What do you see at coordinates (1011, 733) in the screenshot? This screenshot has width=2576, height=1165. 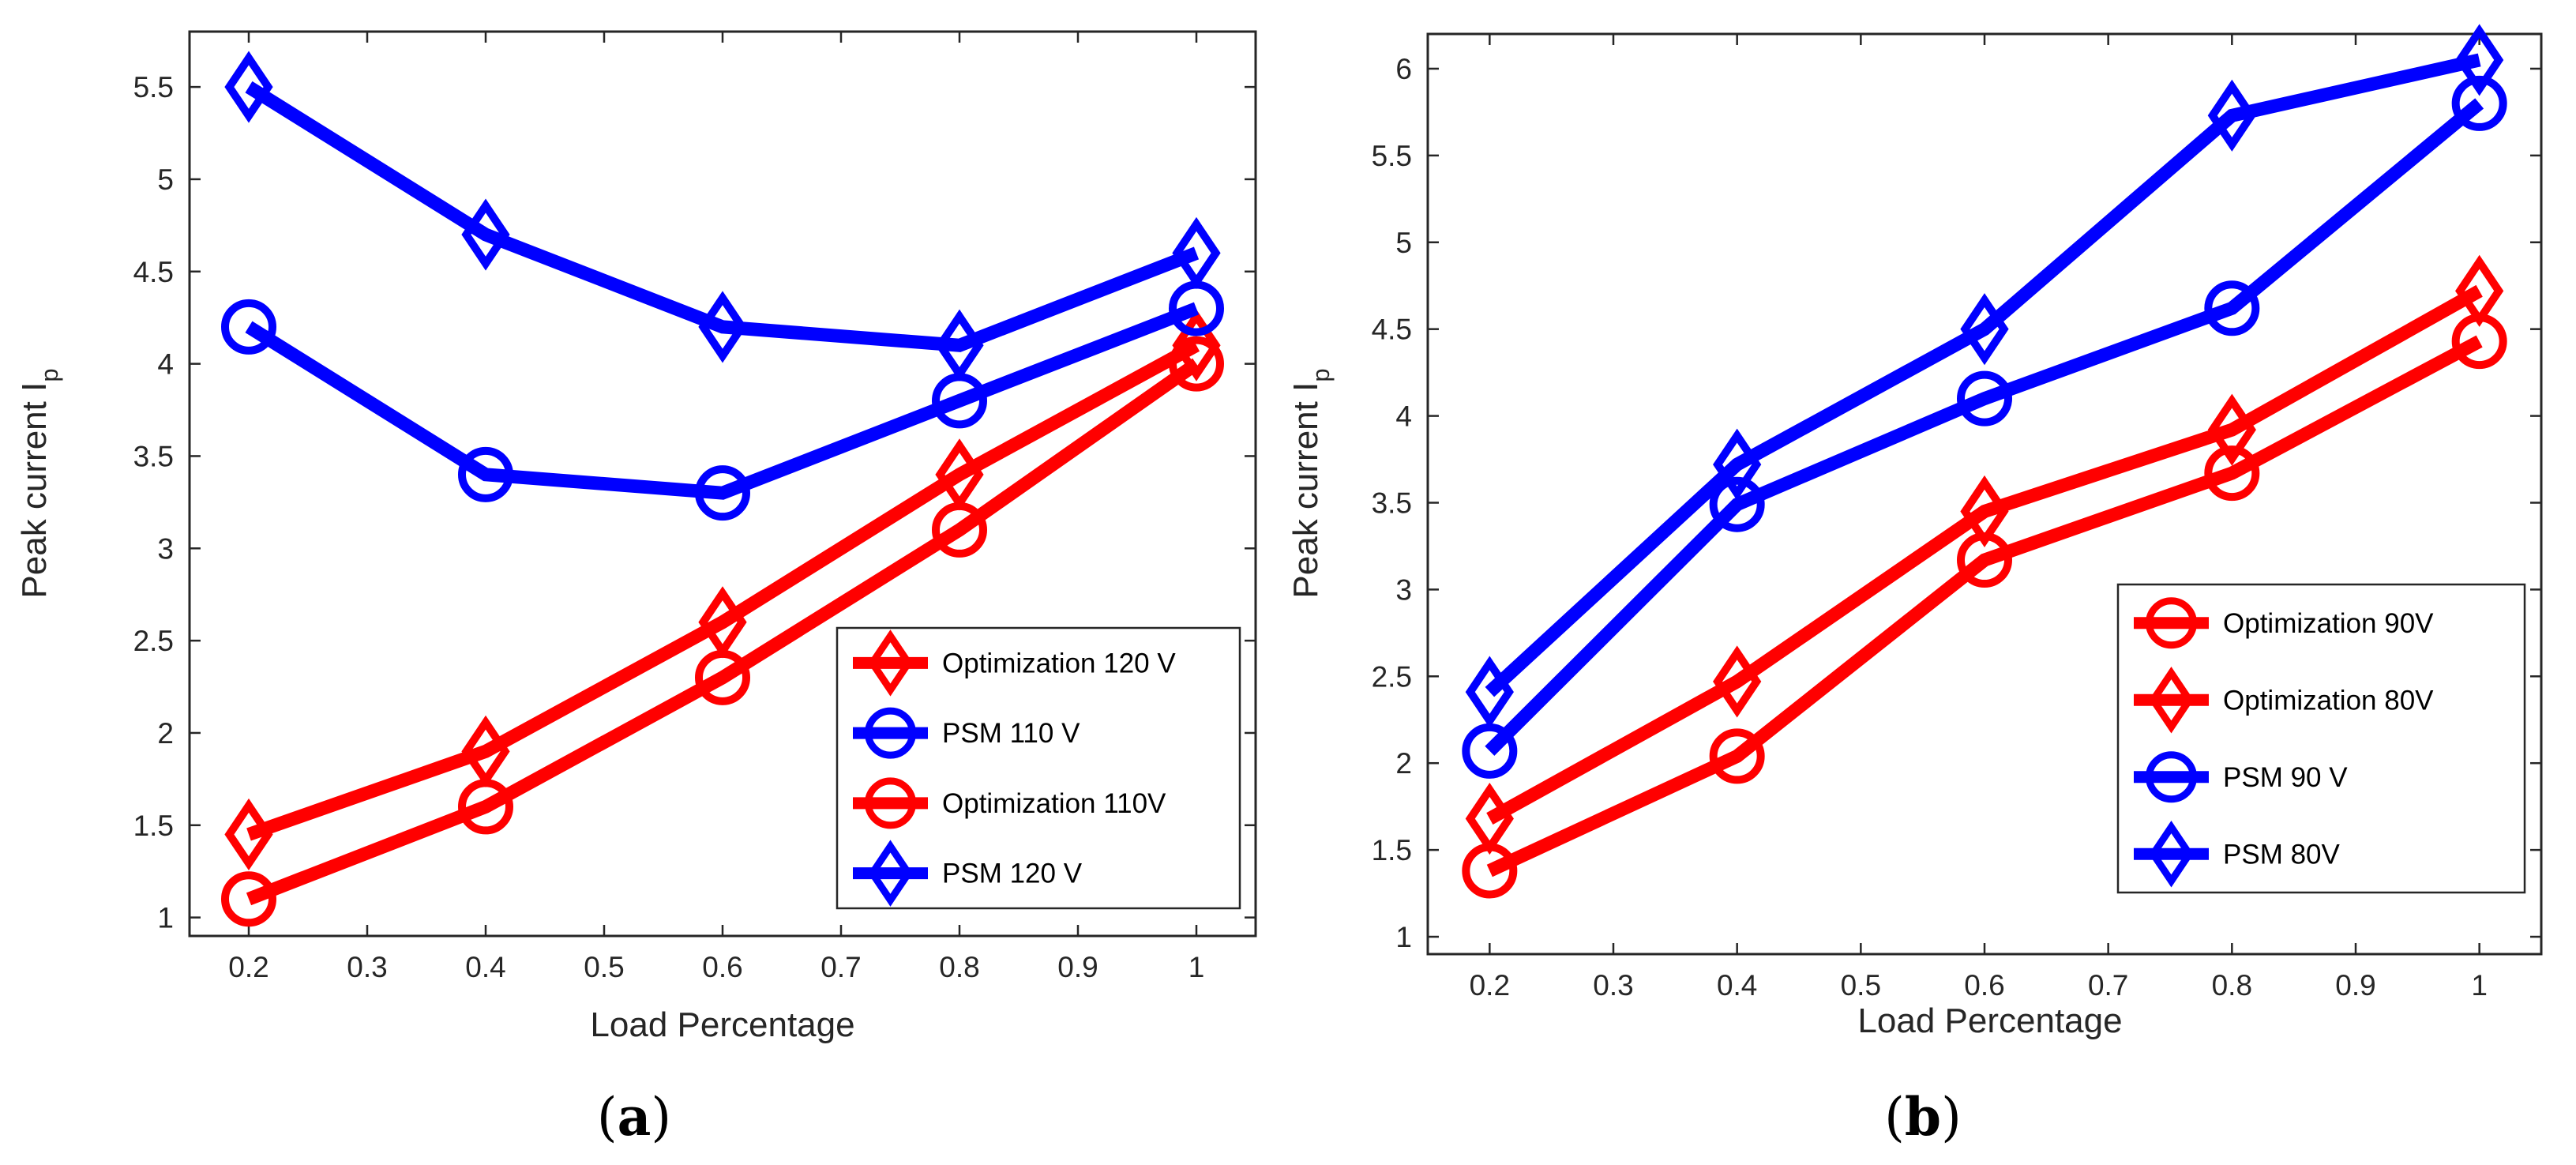 I see `chart-a-legend-label: PSM 110 V` at bounding box center [1011, 733].